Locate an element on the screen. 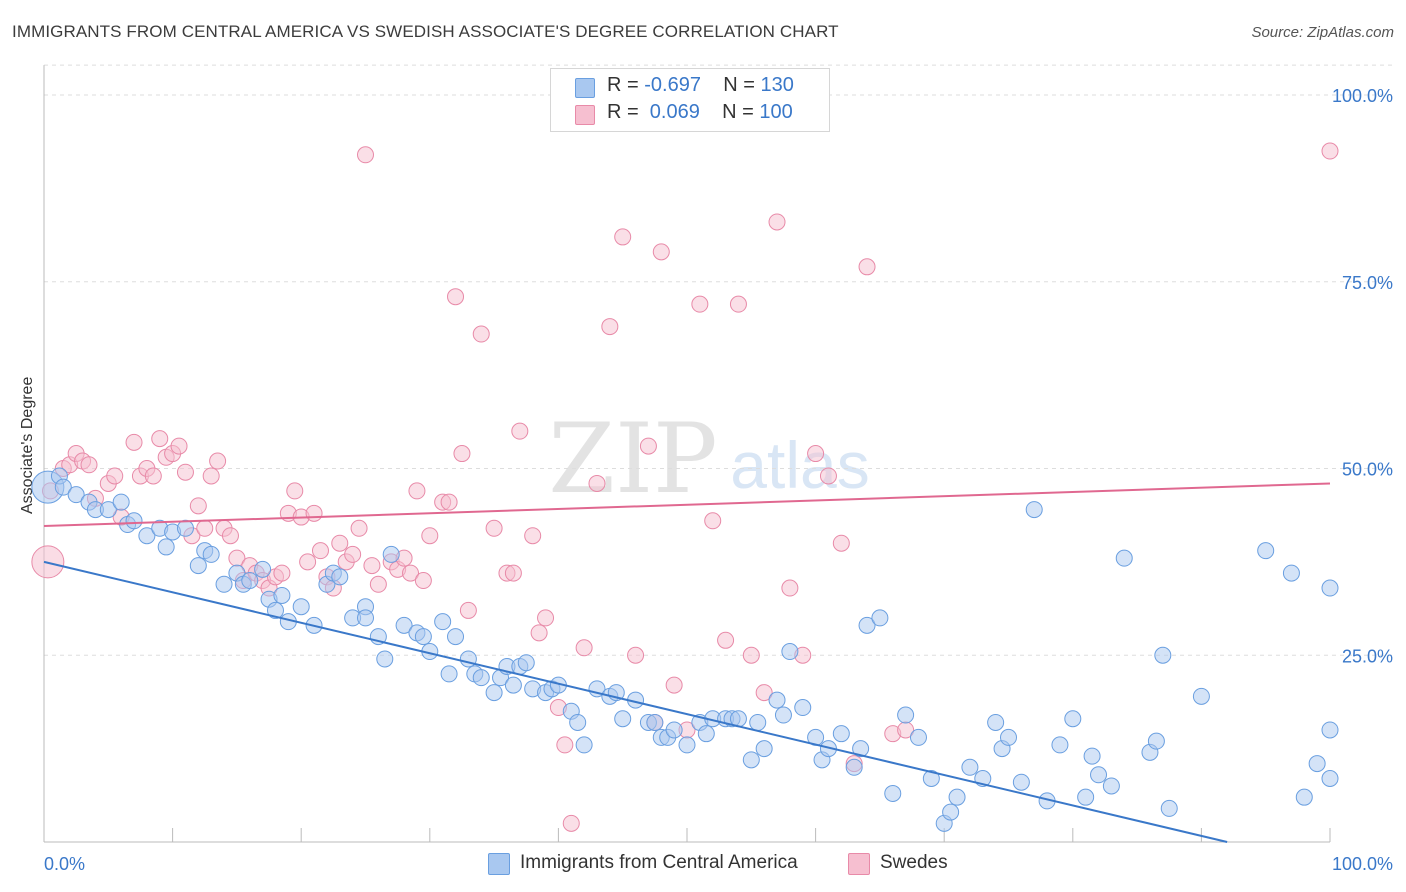  source-label: Source: ZipAtlas.com is located at coordinates (1322, 32).